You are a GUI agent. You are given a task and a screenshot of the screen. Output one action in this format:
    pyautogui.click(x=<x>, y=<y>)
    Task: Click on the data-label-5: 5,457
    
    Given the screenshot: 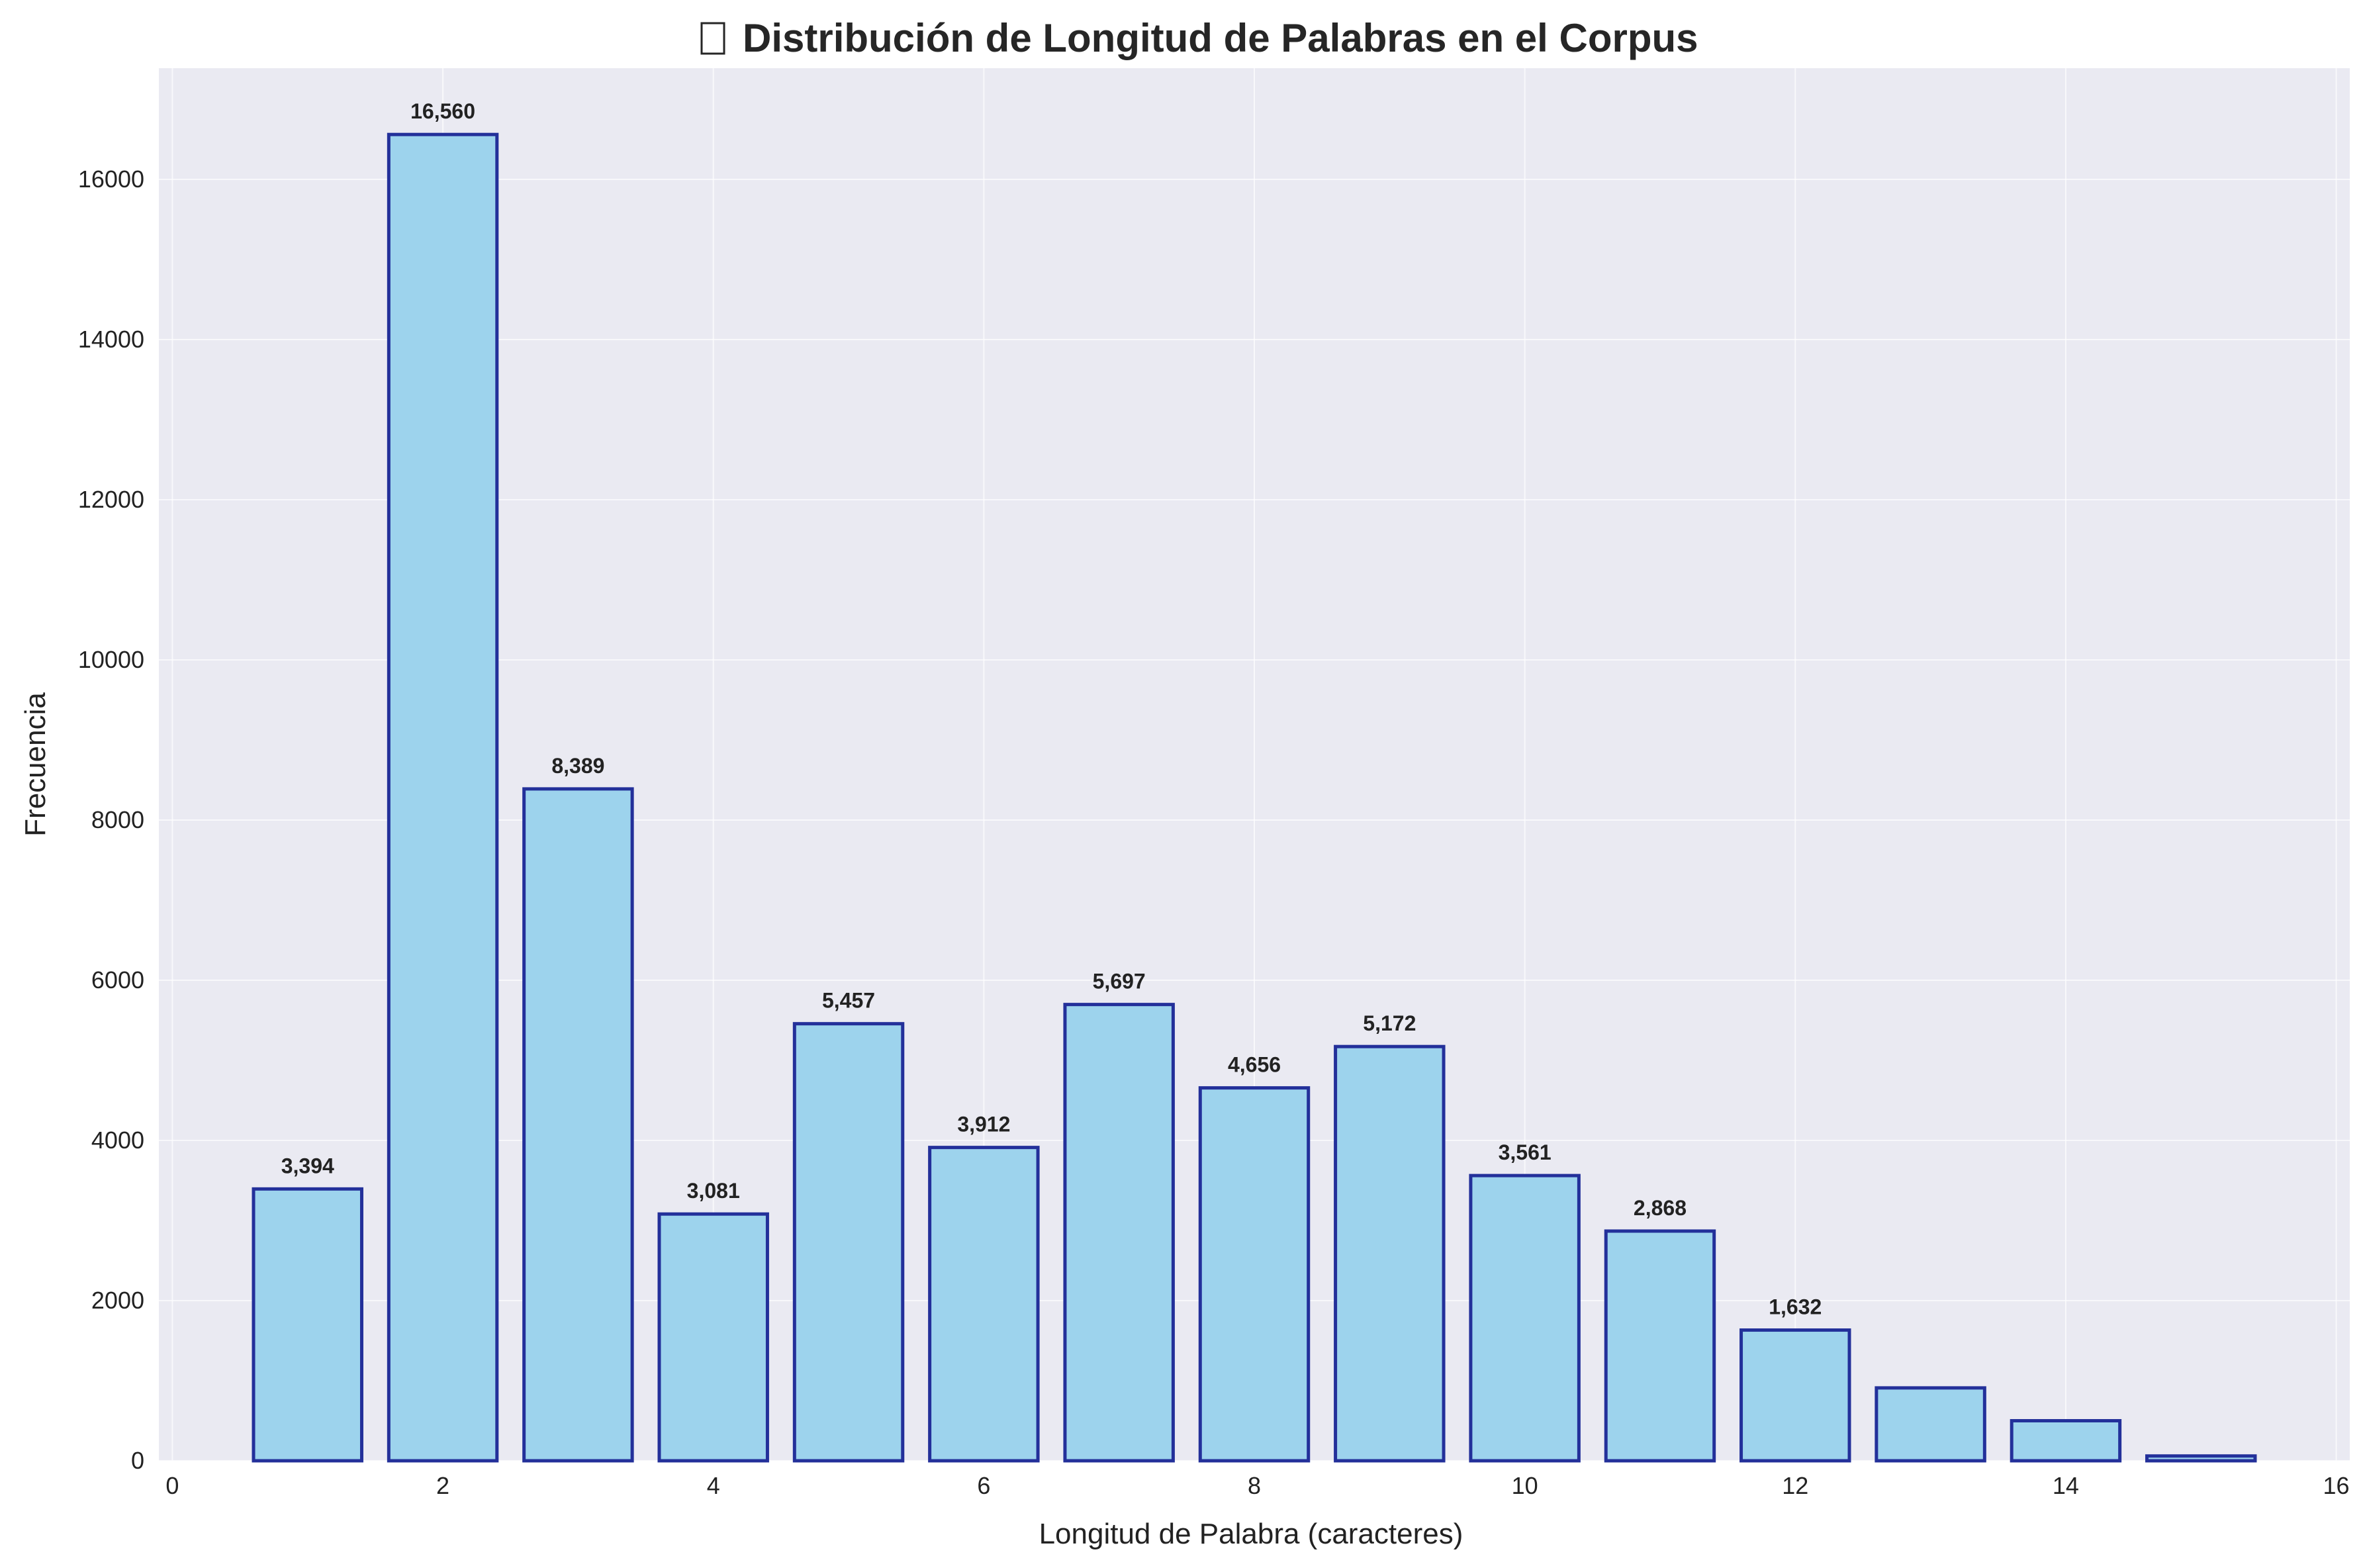 What is the action you would take?
    pyautogui.click(x=848, y=1001)
    